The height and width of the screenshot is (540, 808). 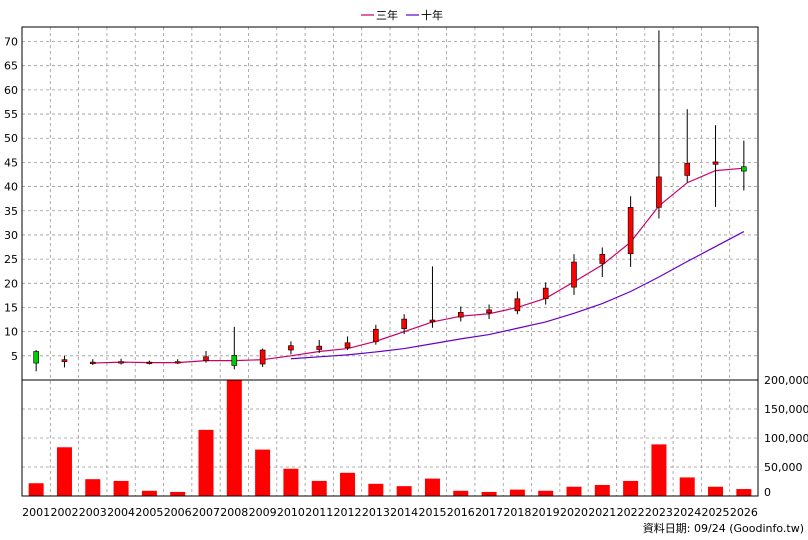 I want to click on x-tick-label: 2022, so click(x=631, y=512).